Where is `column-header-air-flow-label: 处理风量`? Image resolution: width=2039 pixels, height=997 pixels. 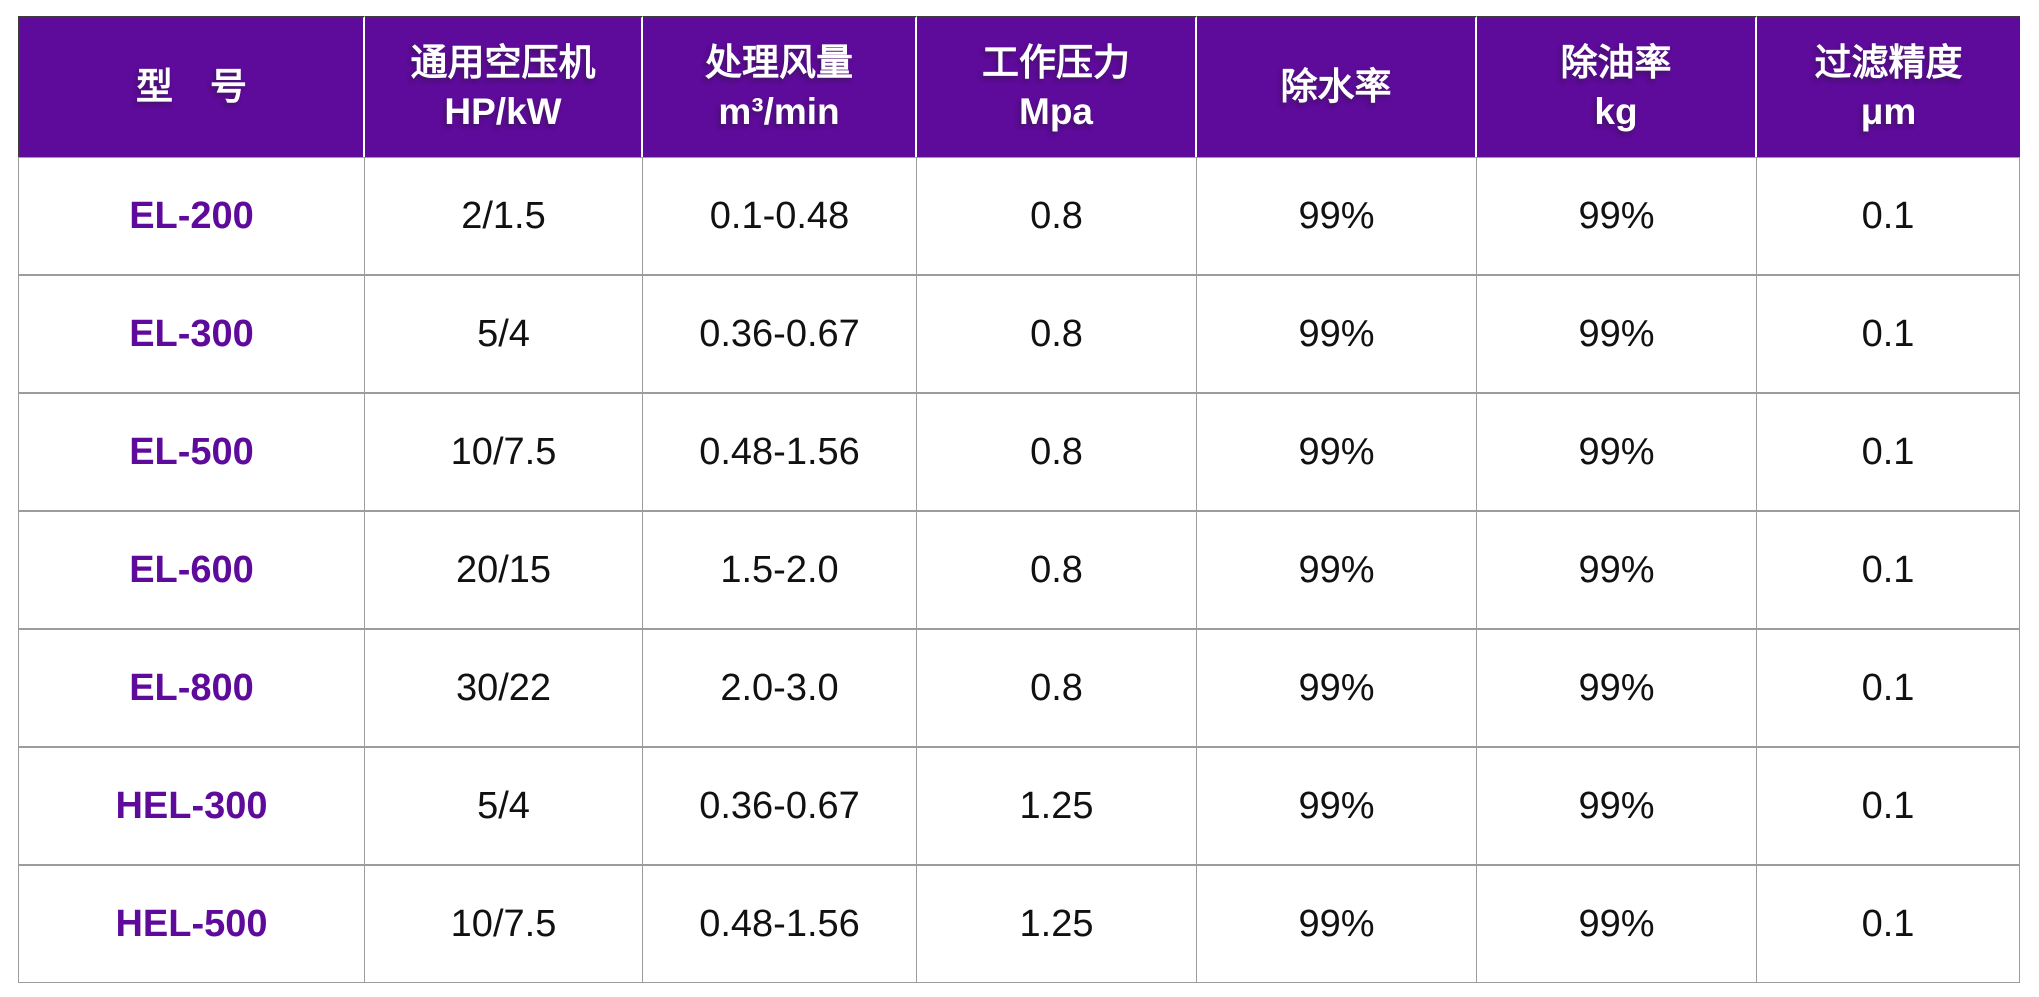 column-header-air-flow-label: 处理风量 is located at coordinates (779, 62).